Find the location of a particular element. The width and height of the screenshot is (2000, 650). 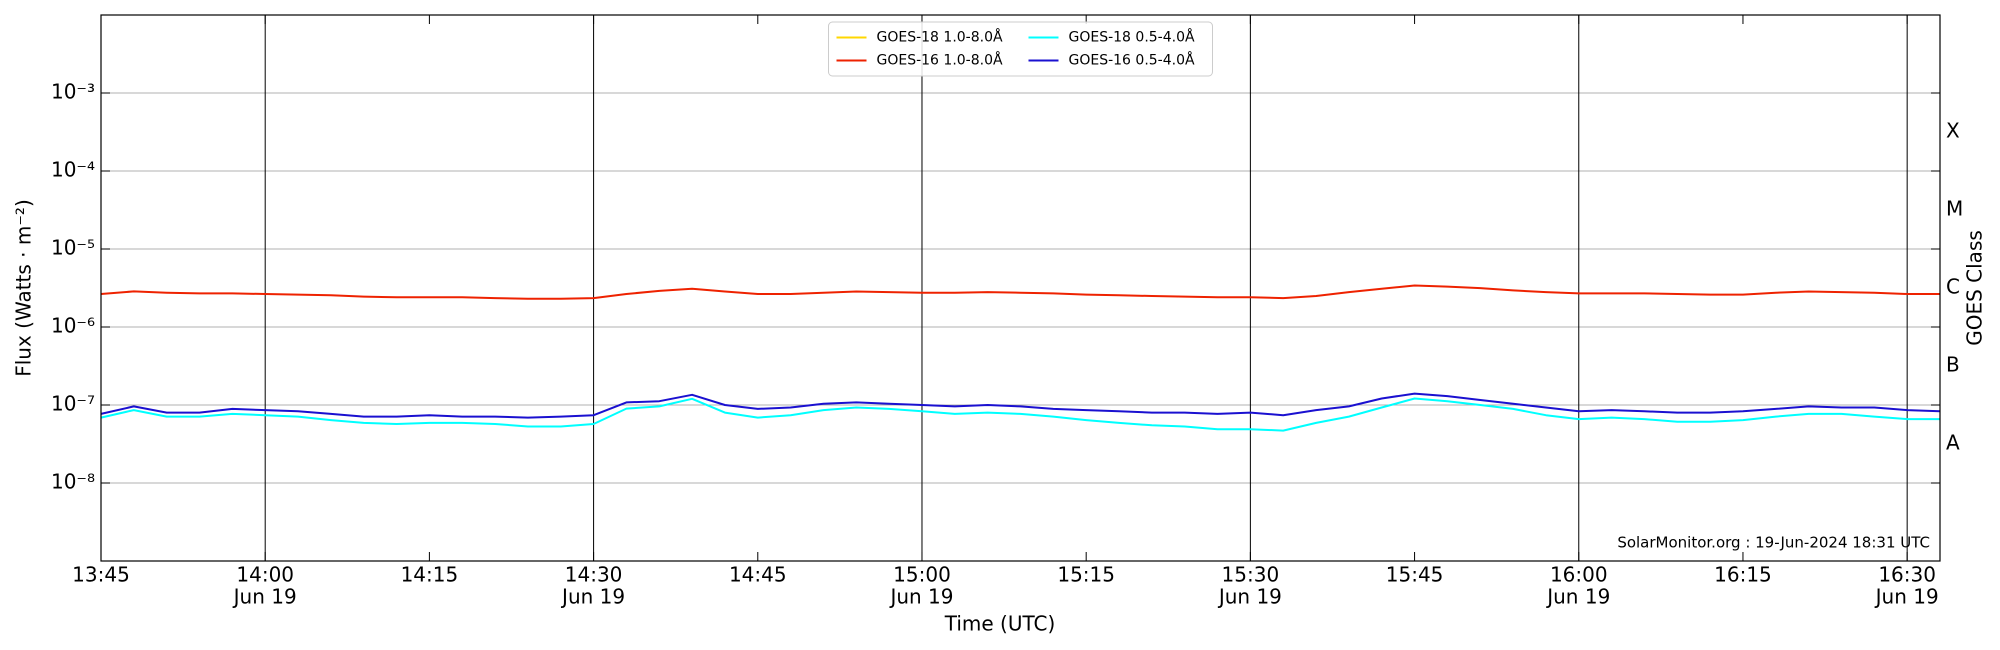

x-tick-label: 15:15 is located at coordinates (1086, 575).